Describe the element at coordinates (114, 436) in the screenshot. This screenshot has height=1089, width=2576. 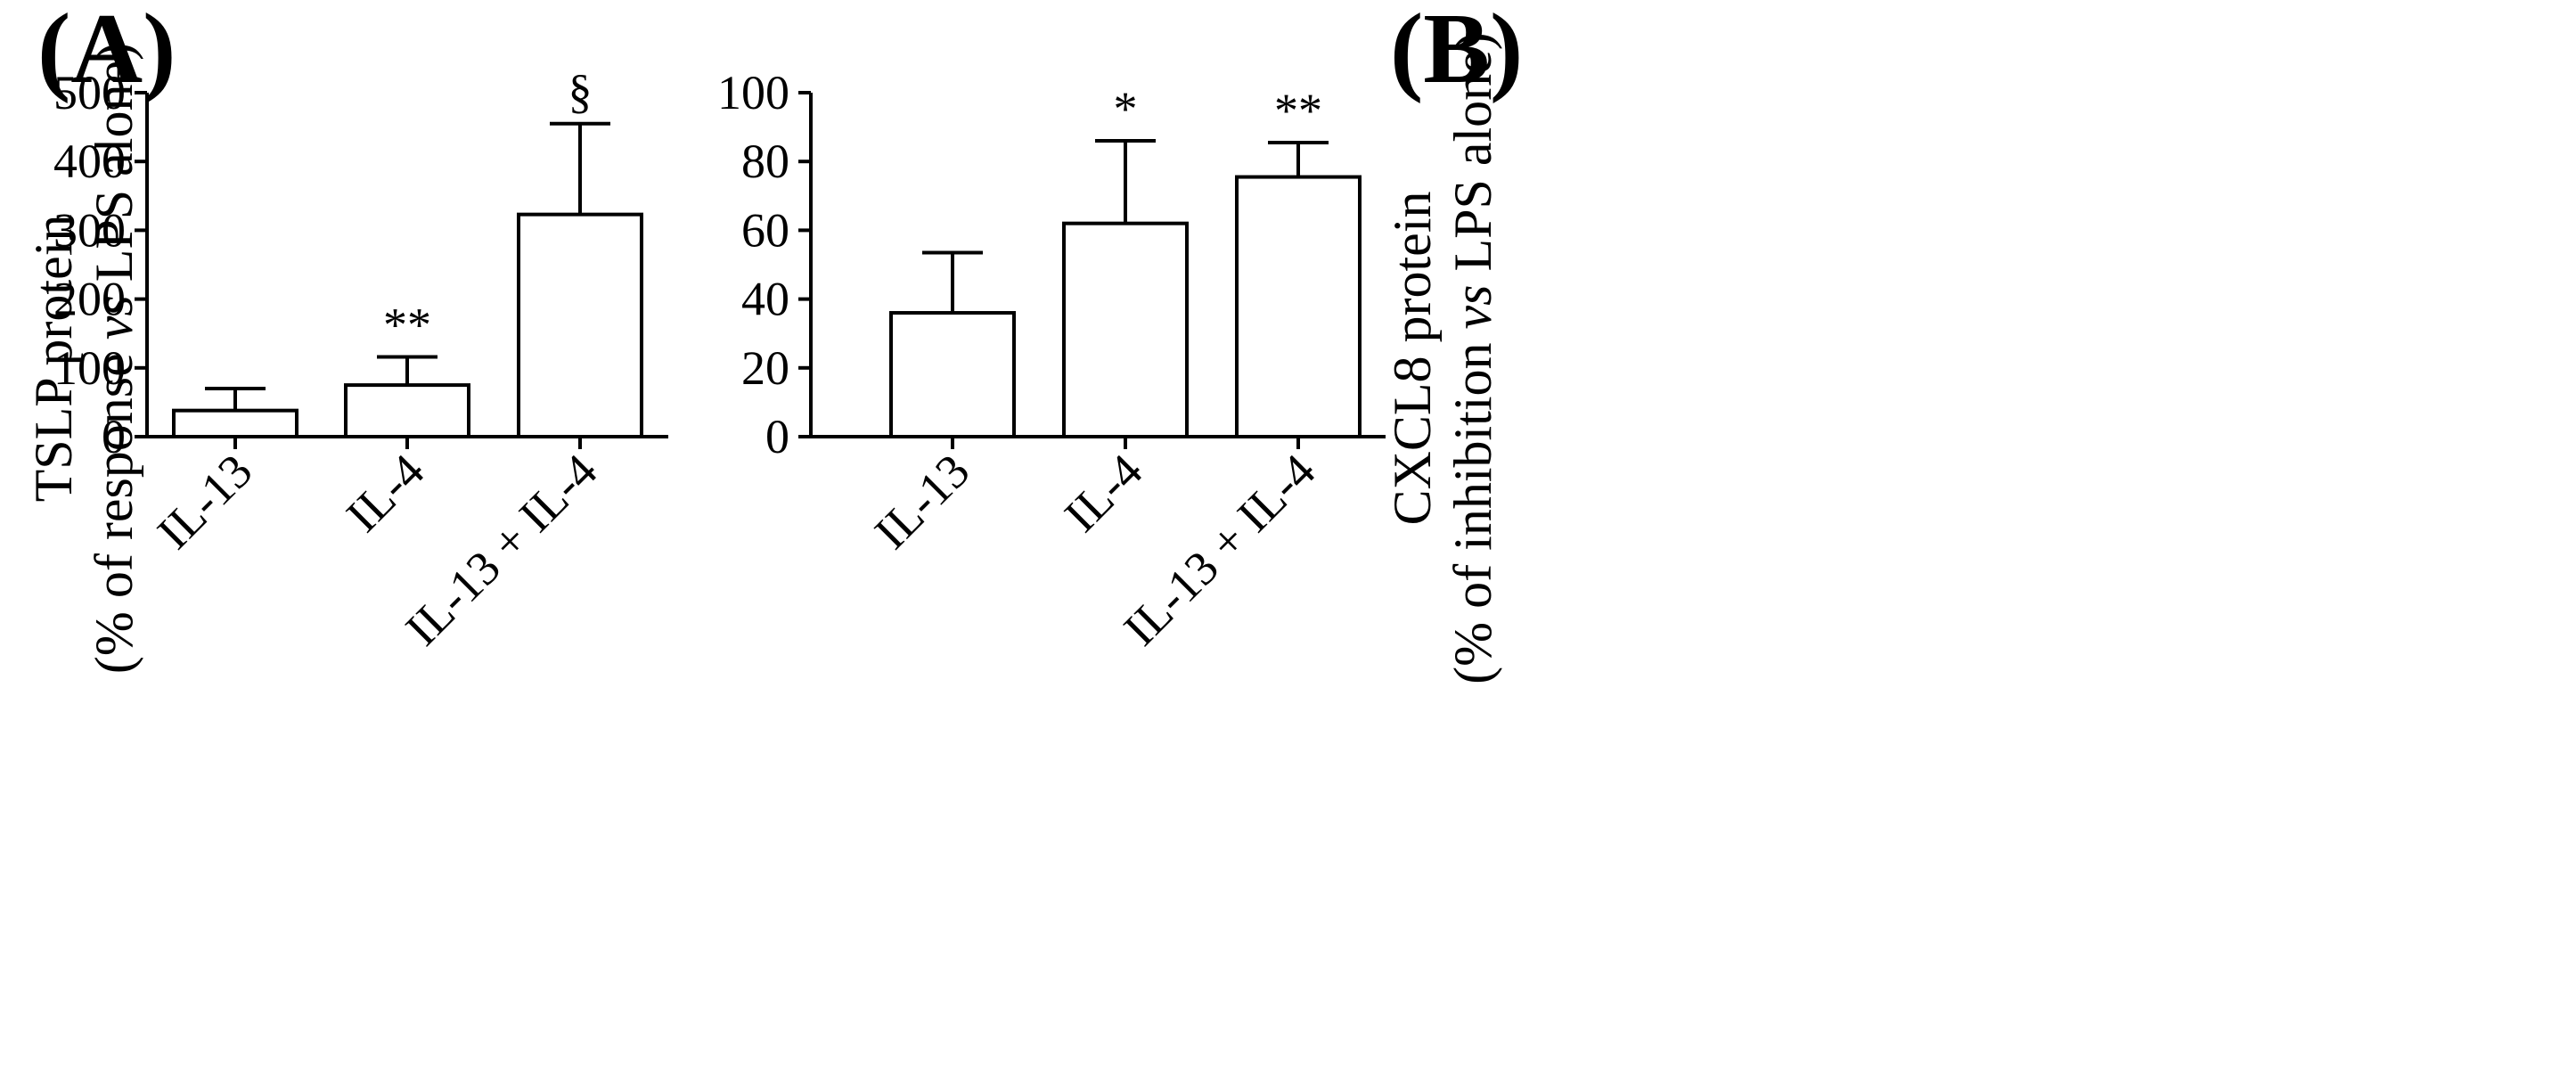
I see `panel-a-y-tick-label: 0` at that location.